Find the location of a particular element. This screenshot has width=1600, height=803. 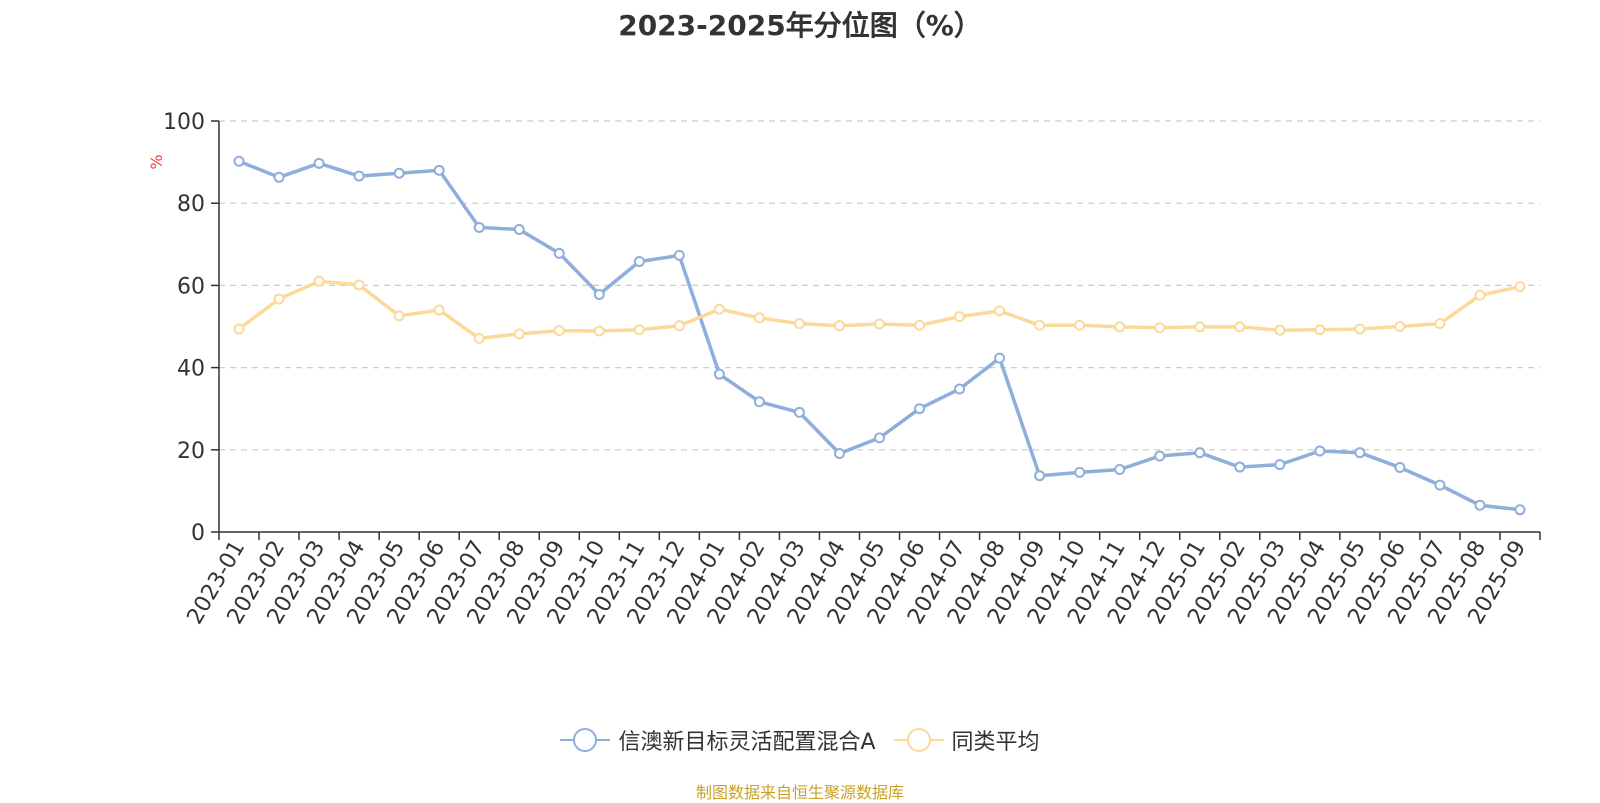

legend: 信澳新目标灵活配置混合A 同类平均 is located at coordinates (800, 740).